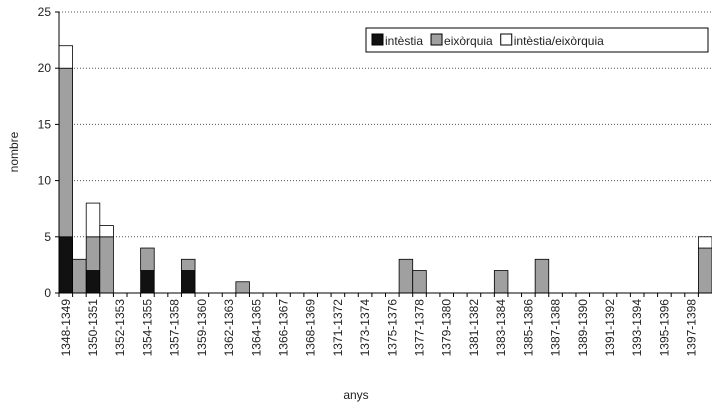 This screenshot has height=405, width=712. What do you see at coordinates (311, 328) in the screenshot?
I see `x-tick-label: 1368-1369` at bounding box center [311, 328].